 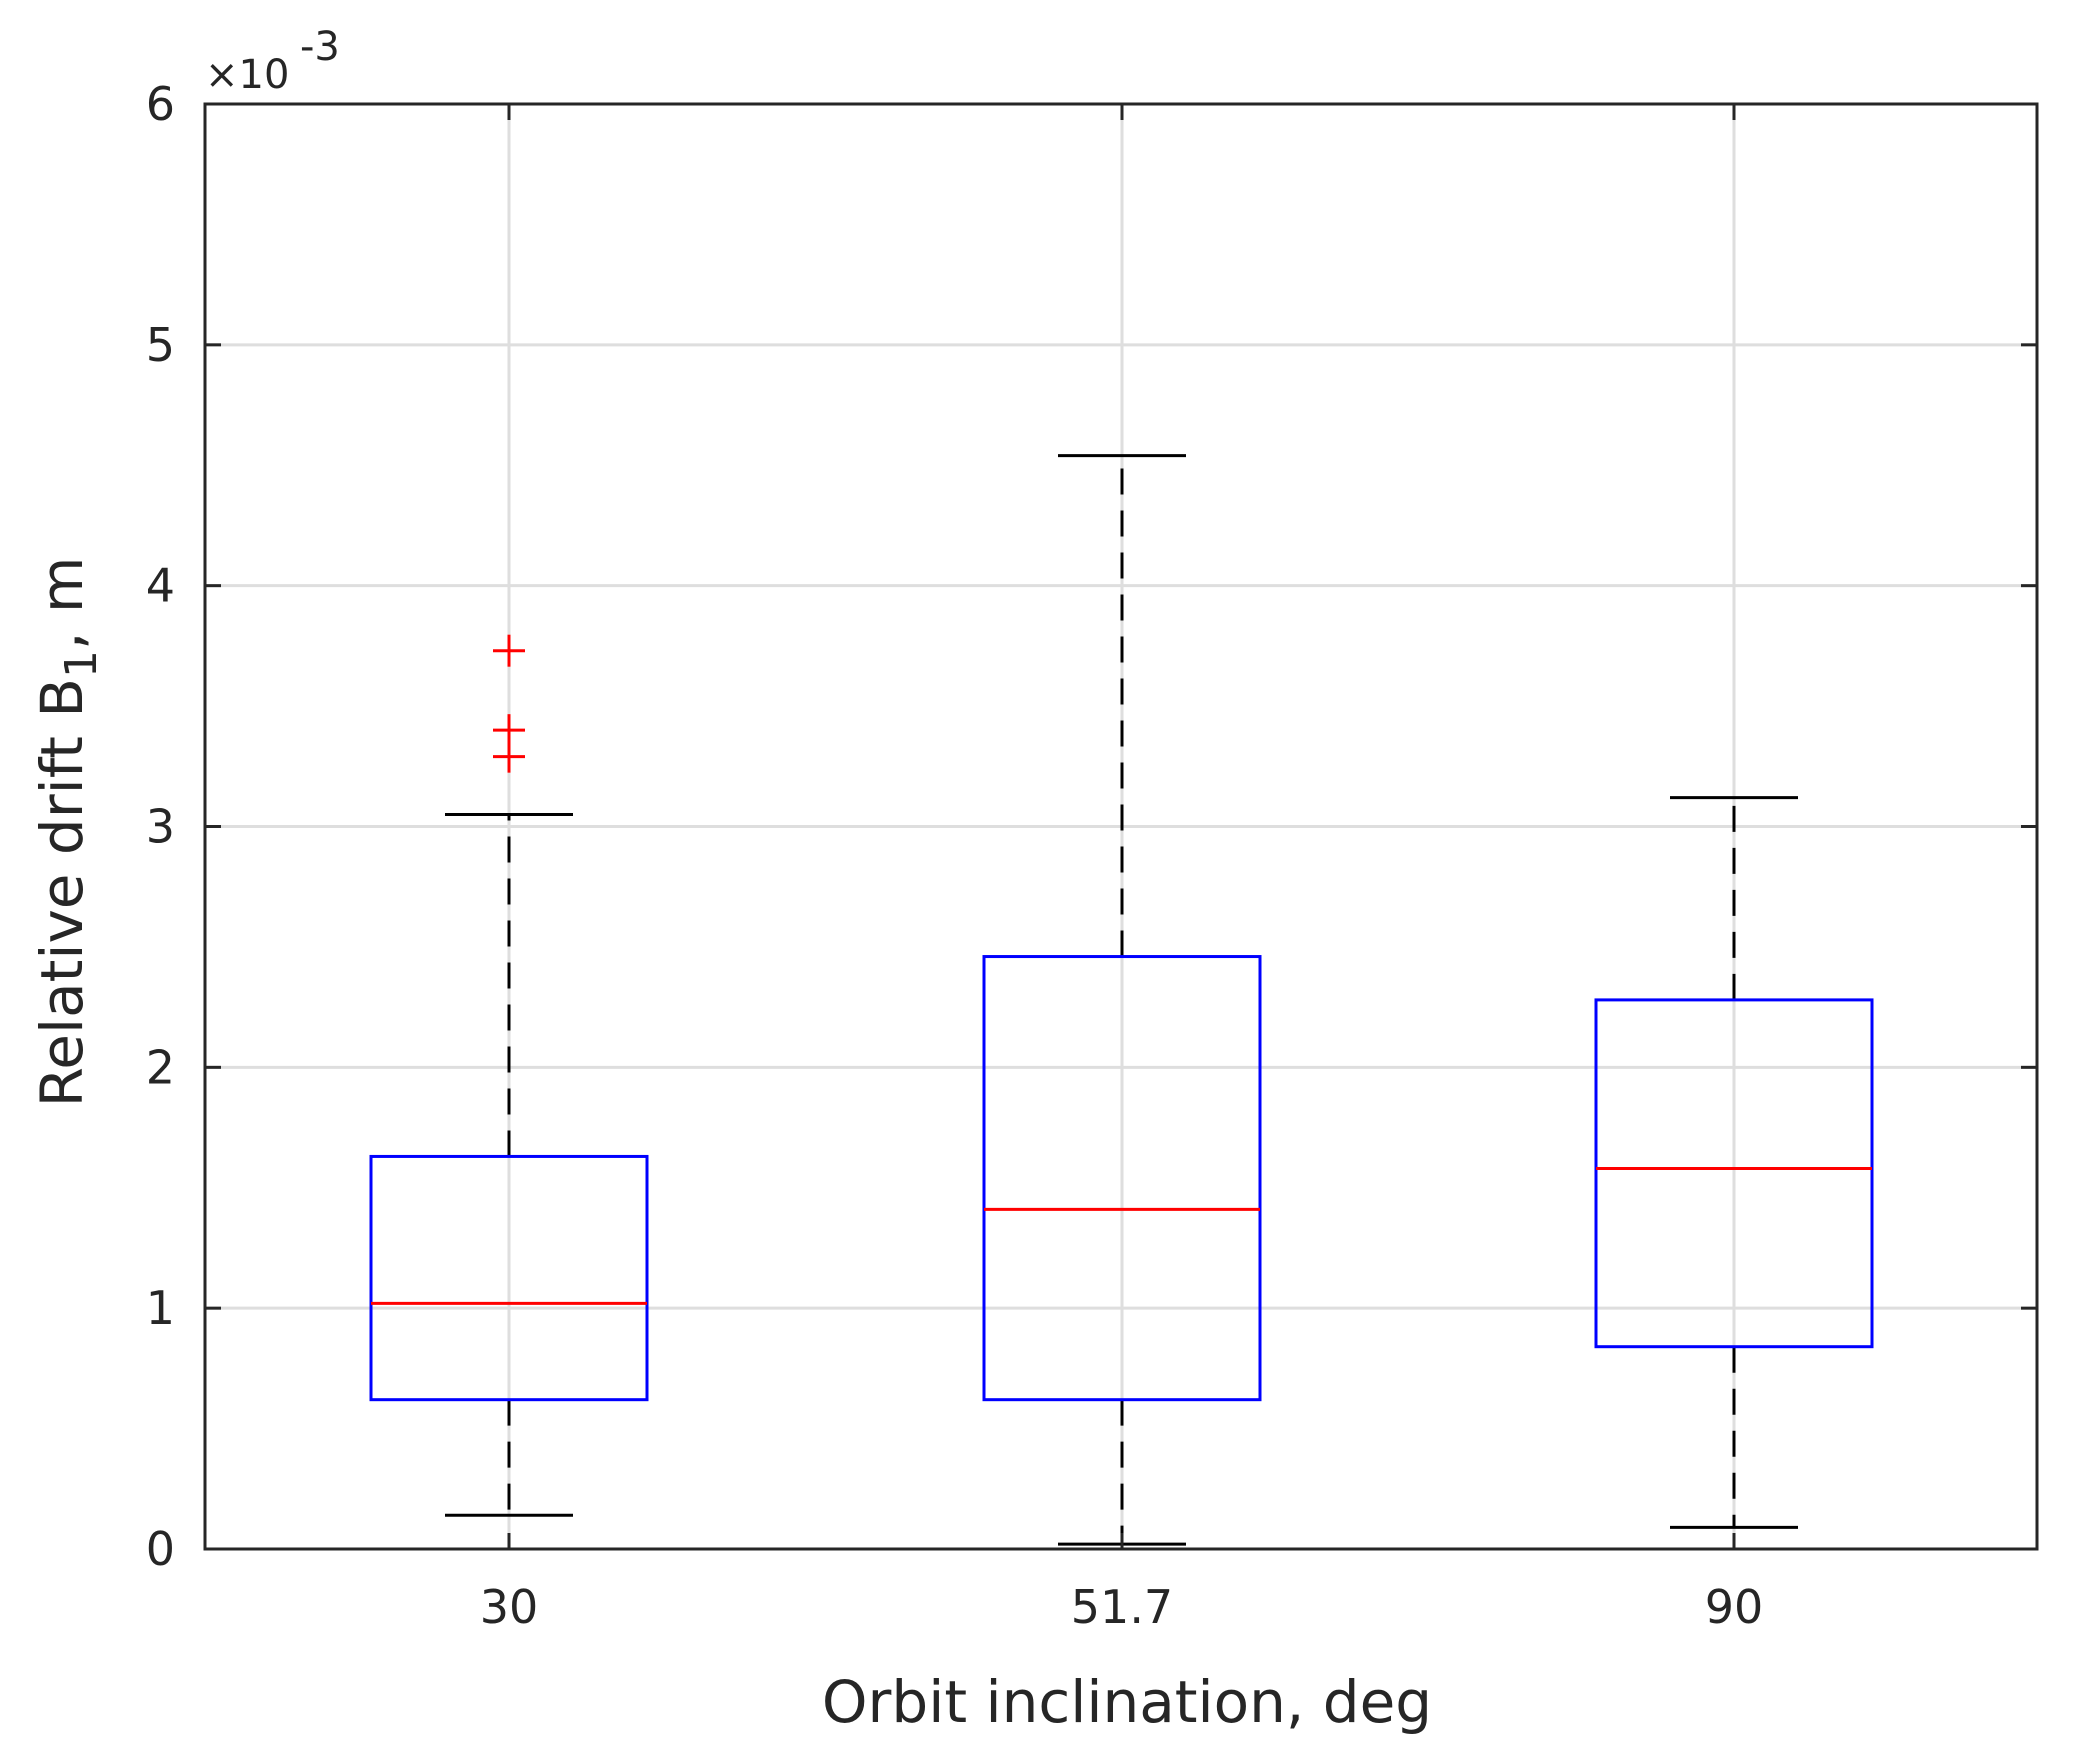 I want to click on y-tick-label: 2, so click(x=160, y=1067).